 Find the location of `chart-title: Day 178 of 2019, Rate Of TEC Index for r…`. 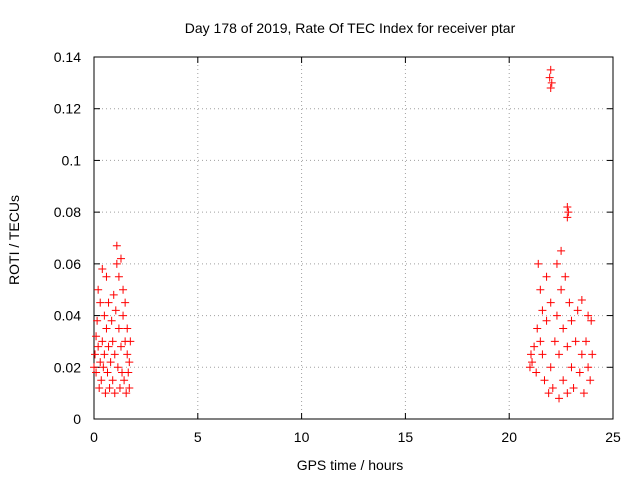

chart-title: Day 178 of 2019, Rate Of TEC Index for r… is located at coordinates (350, 28).